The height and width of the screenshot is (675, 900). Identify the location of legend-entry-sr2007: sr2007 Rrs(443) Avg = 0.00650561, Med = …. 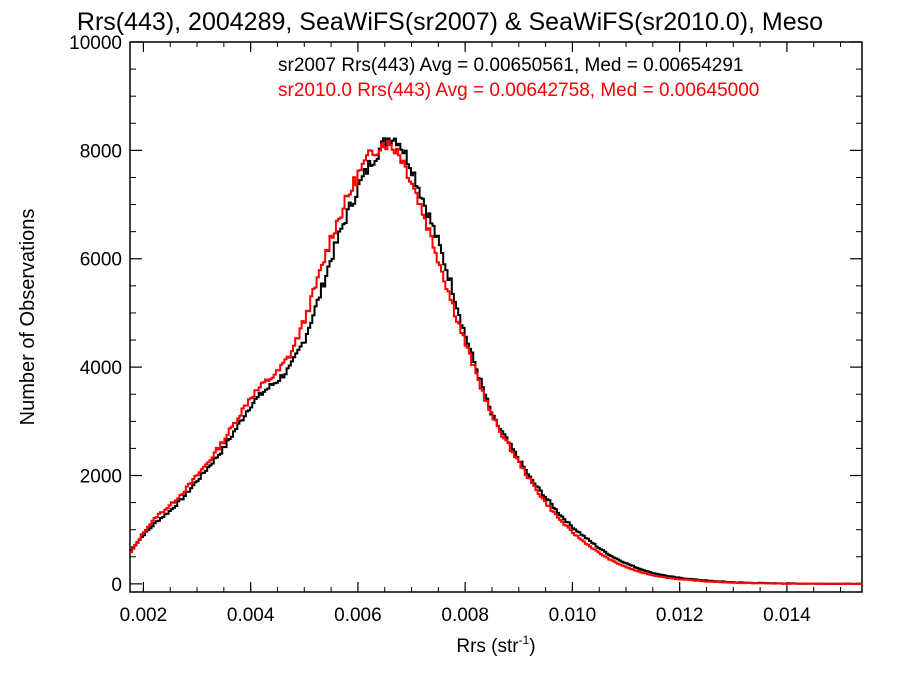
(511, 65).